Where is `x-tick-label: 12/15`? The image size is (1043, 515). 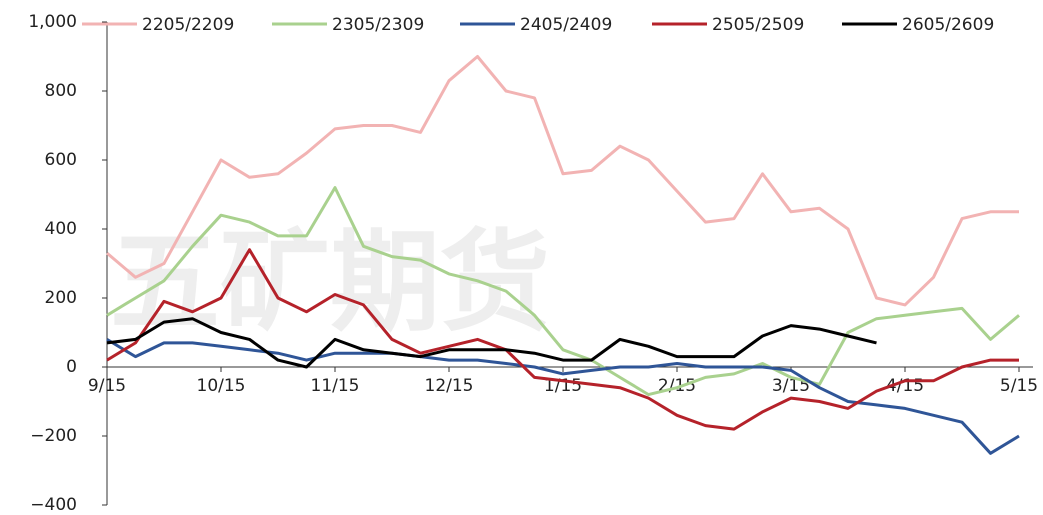
x-tick-label: 12/15 is located at coordinates (449, 386).